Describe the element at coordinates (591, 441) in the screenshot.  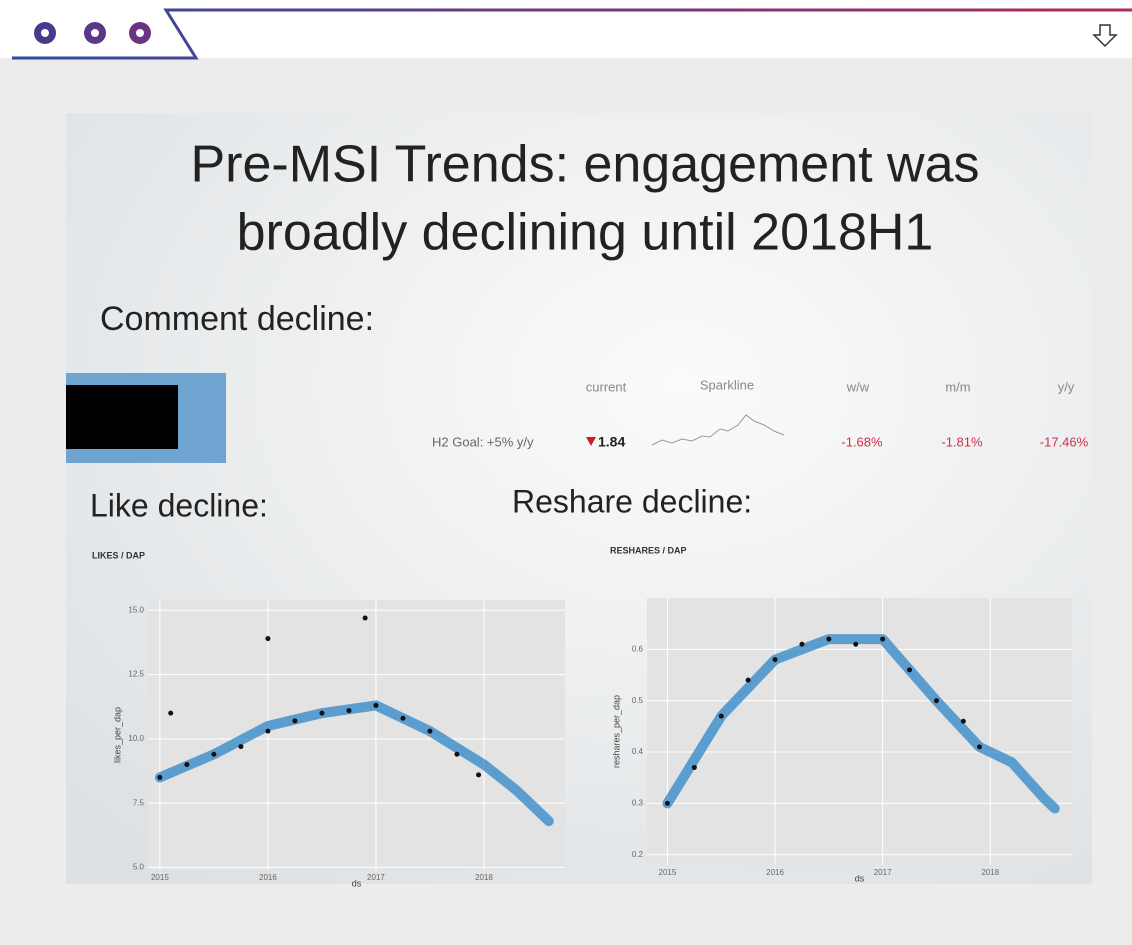
I see `down-arrow` at that location.